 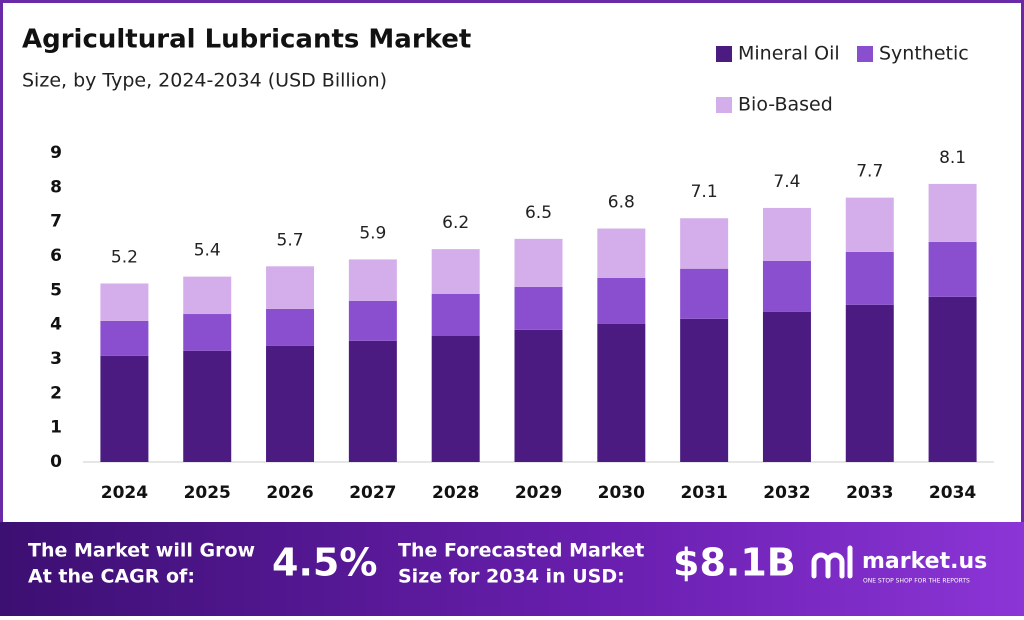 What do you see at coordinates (56, 290) in the screenshot?
I see `y-tick-label: 5` at bounding box center [56, 290].